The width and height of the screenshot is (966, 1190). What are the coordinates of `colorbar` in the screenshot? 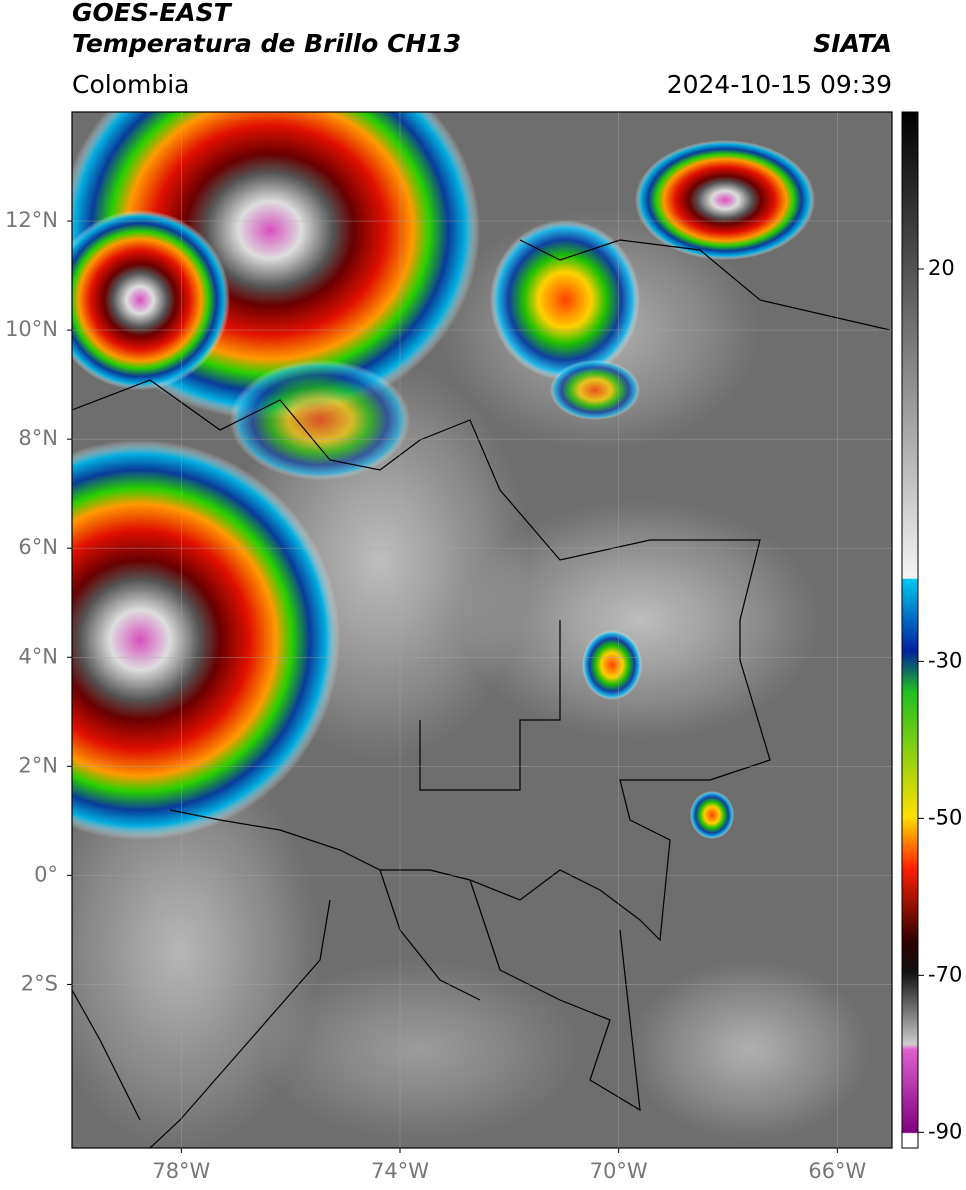 It's located at (910, 630).